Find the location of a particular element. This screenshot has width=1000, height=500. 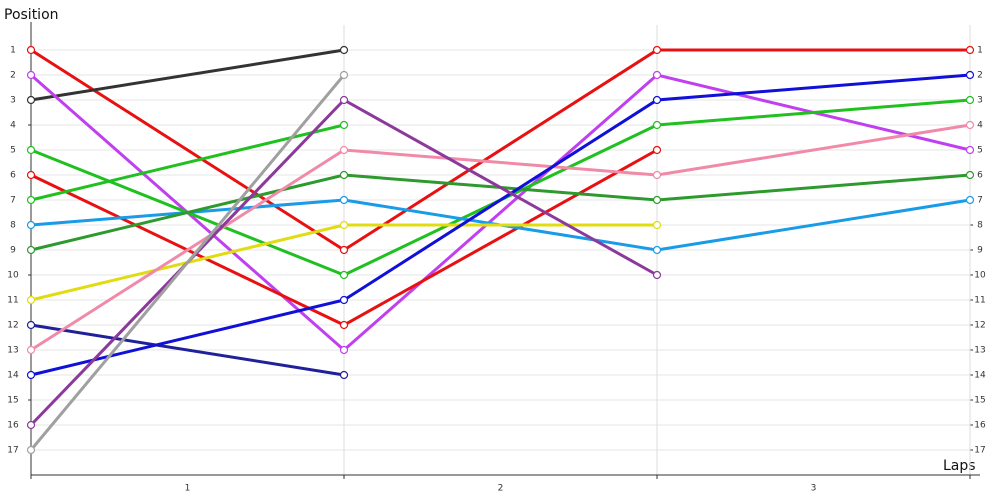

x-tick-label: 1 is located at coordinates (188, 489).